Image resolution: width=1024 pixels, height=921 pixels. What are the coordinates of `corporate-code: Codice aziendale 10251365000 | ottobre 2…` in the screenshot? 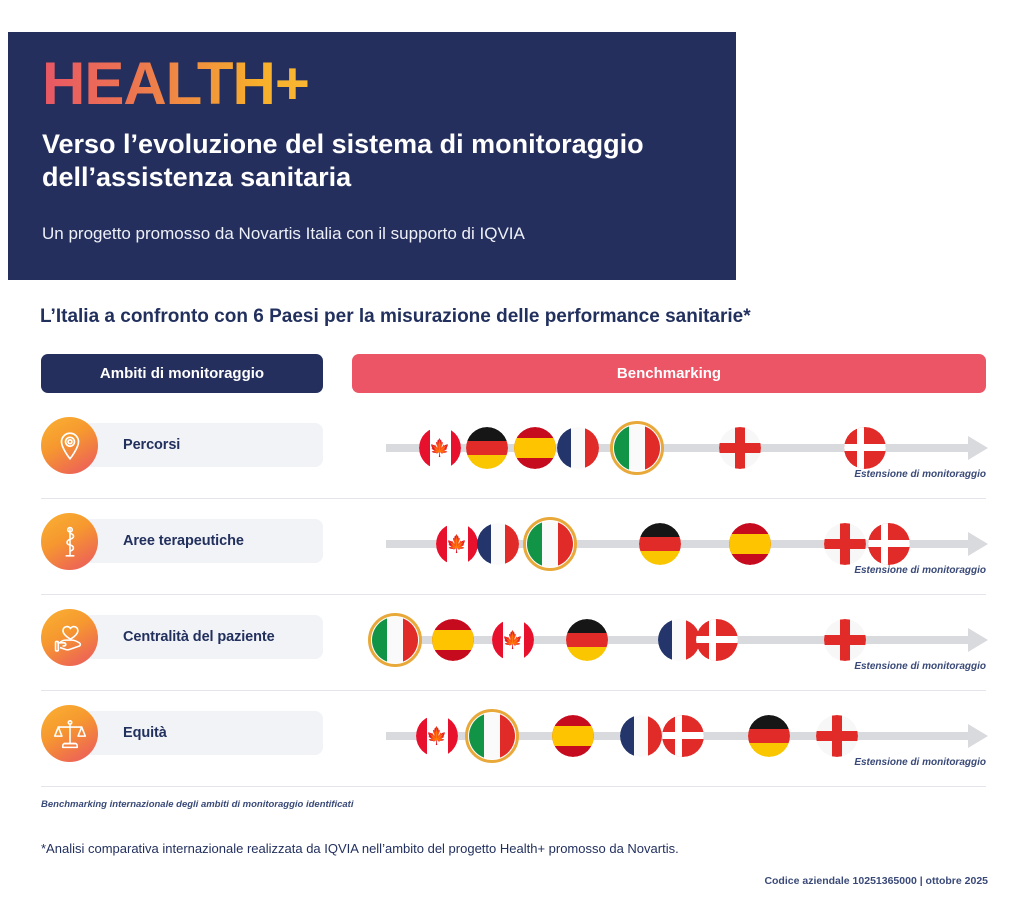 It's located at (876, 881).